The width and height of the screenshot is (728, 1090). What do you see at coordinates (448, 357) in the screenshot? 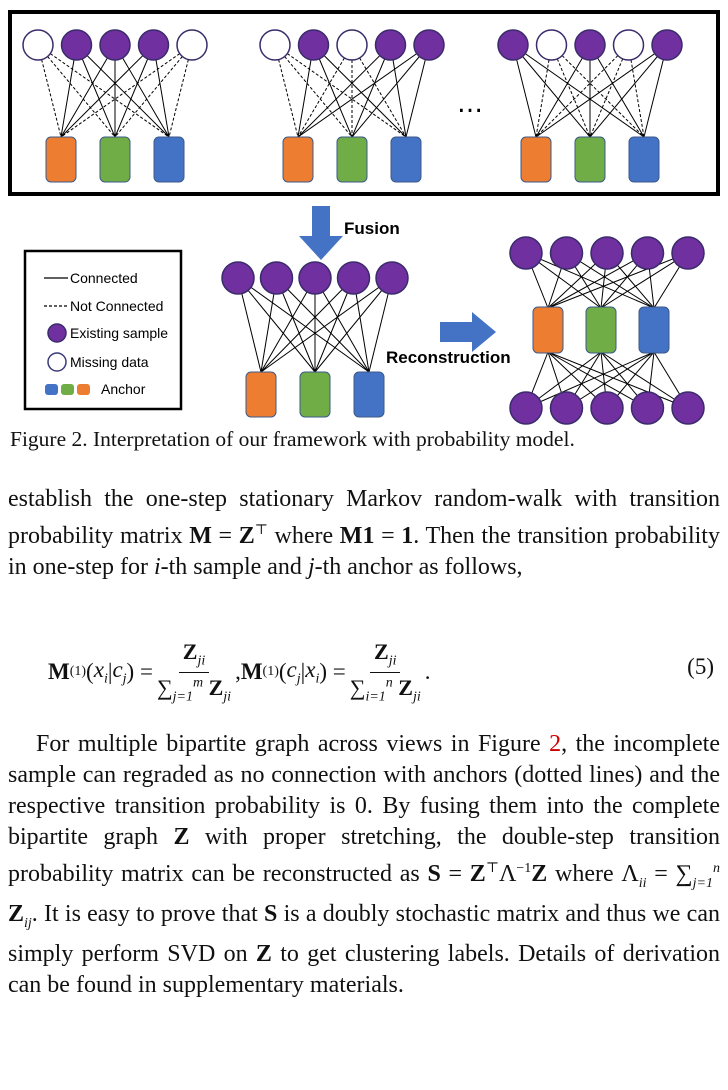
I see `reconstruction-label: Reconstruction` at bounding box center [448, 357].